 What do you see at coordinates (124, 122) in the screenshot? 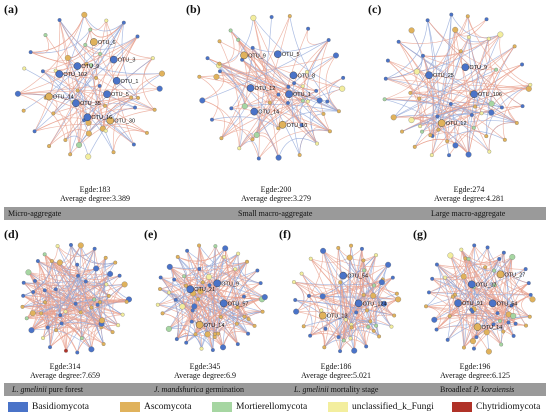
I see `hub-node-label: OTU_30` at bounding box center [124, 122].